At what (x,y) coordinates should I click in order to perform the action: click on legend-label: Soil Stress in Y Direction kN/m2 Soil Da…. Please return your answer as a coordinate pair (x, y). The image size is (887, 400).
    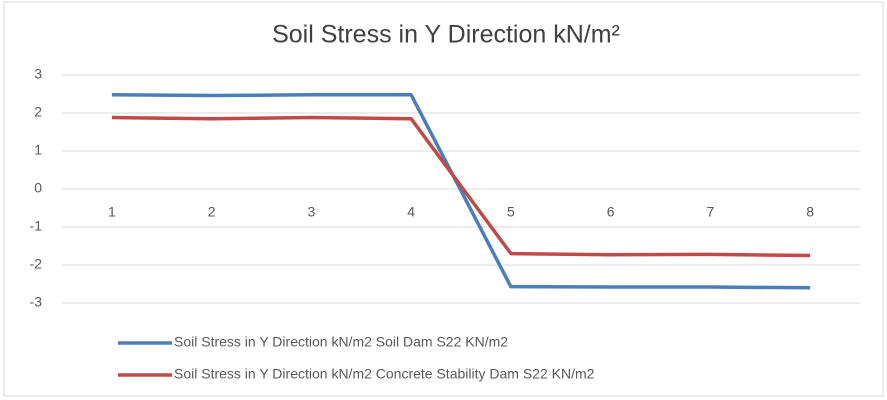
    Looking at the image, I should click on (341, 342).